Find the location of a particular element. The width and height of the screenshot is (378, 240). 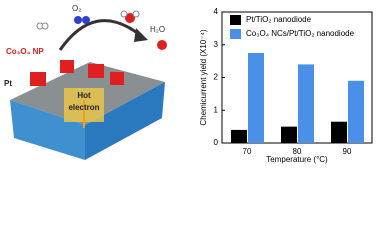

x-axis-label: Temperature (°C) is located at coordinates (297, 159).